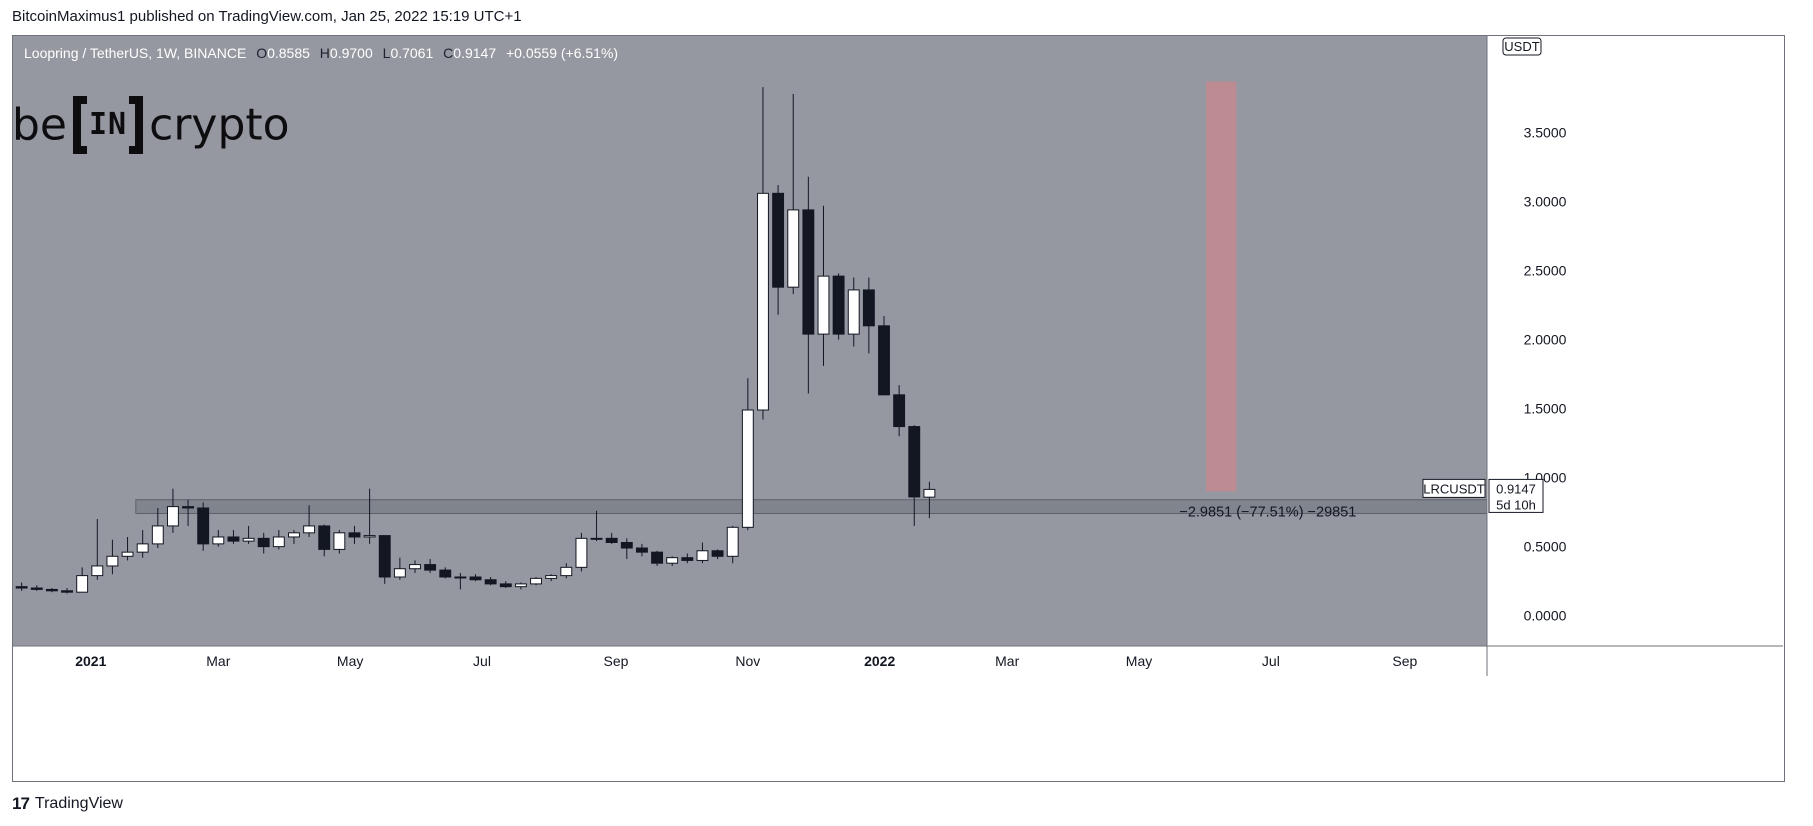 The height and width of the screenshot is (826, 1813). What do you see at coordinates (1221, 286) in the screenshot?
I see `red-target-zone` at bounding box center [1221, 286].